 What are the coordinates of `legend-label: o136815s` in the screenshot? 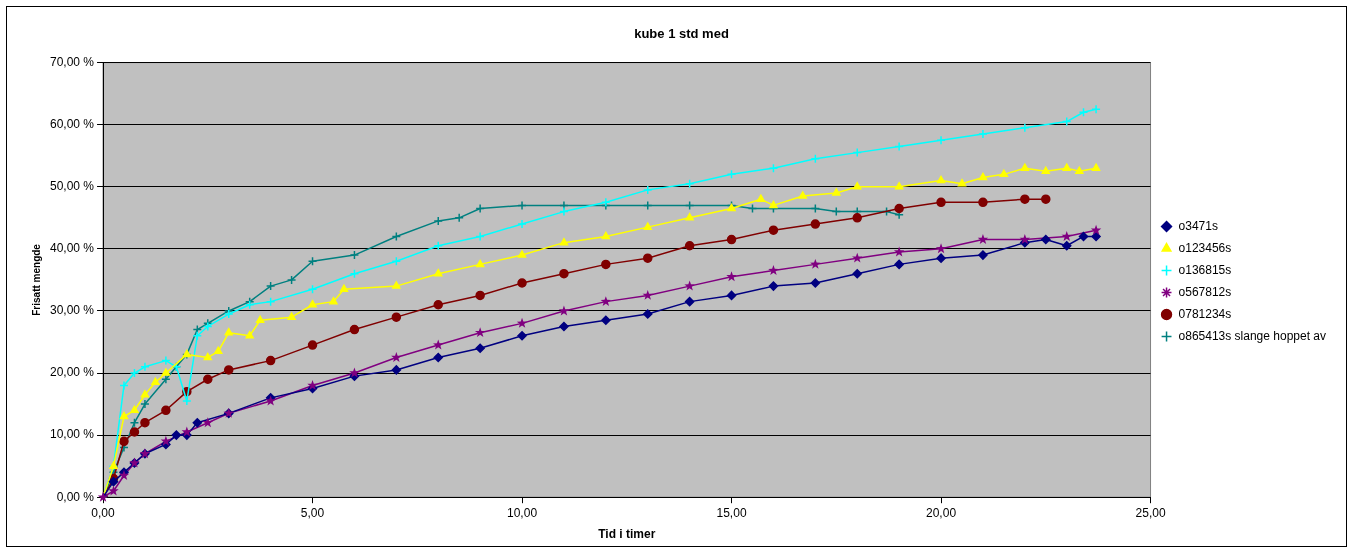 It's located at (1205, 269).